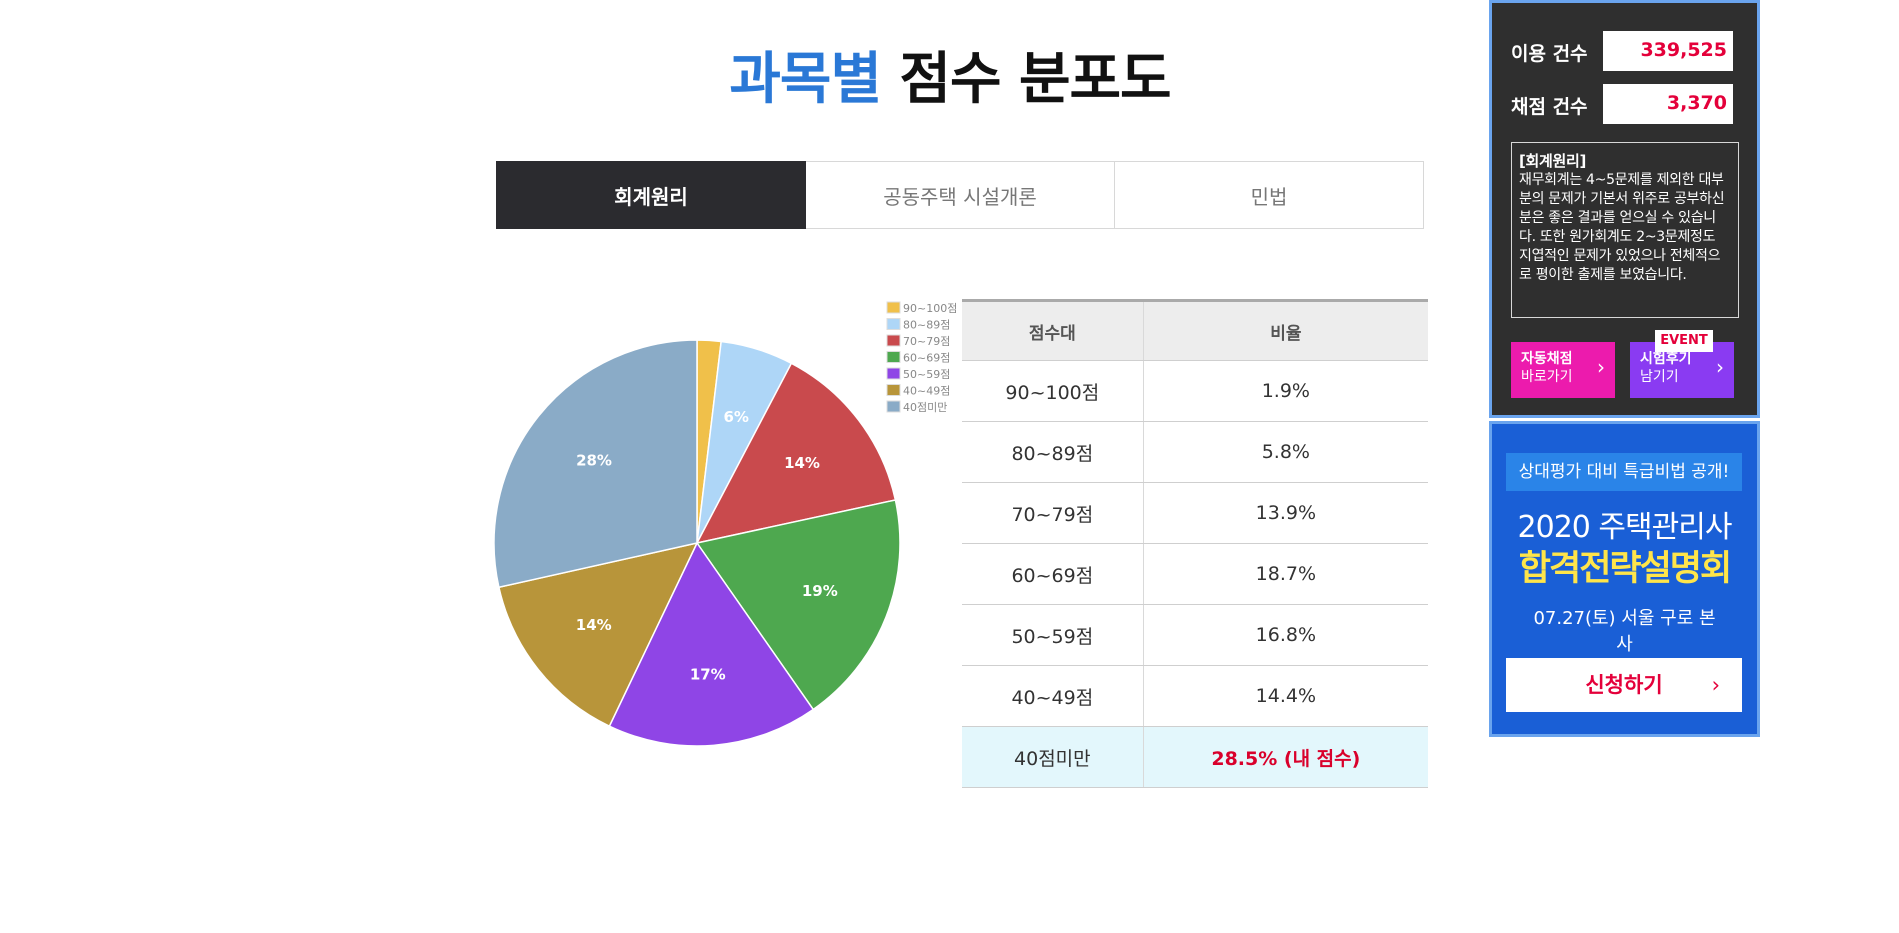 This screenshot has width=1899, height=933. I want to click on row-ratio: 13.9%, so click(1285, 513).